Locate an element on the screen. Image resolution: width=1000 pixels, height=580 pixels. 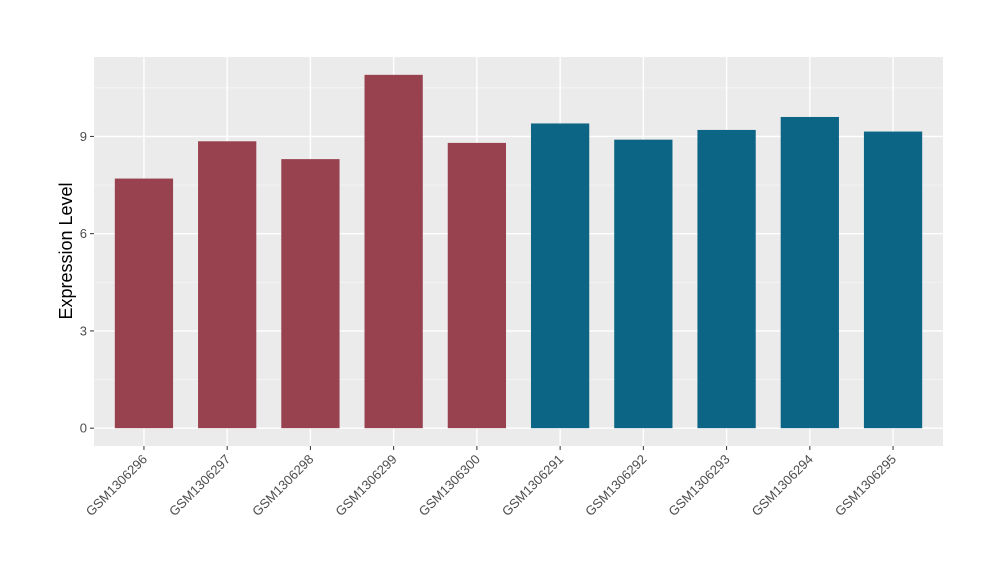
y-tick-label: 0 is located at coordinates (83, 428).